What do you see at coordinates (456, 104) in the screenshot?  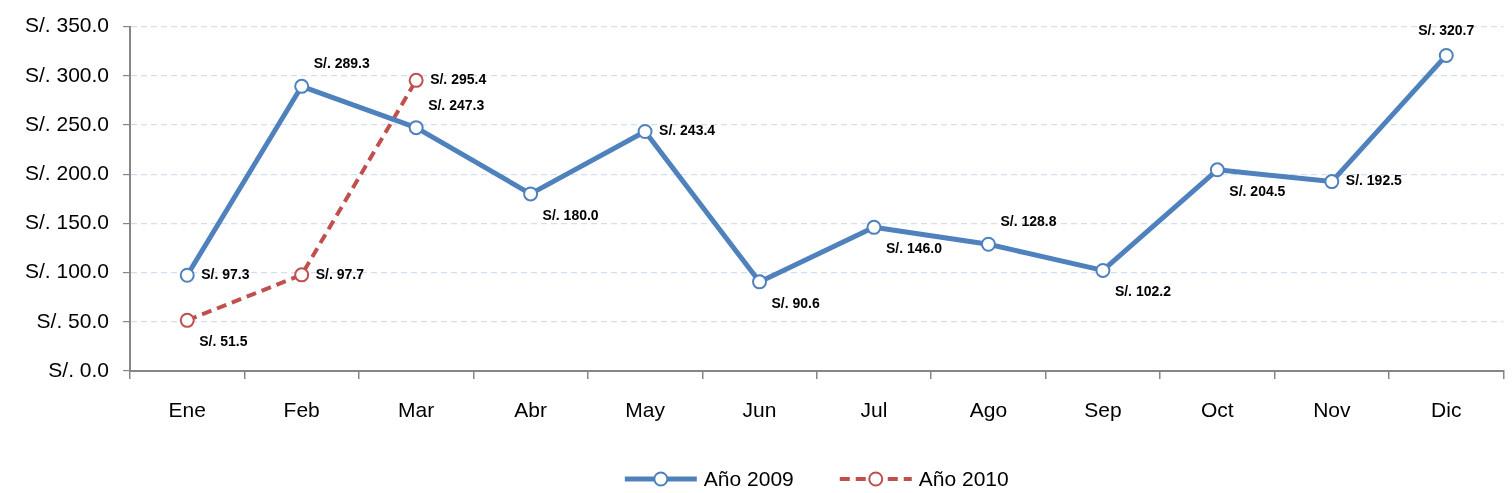 I see `data-label: S/. 247.3` at bounding box center [456, 104].